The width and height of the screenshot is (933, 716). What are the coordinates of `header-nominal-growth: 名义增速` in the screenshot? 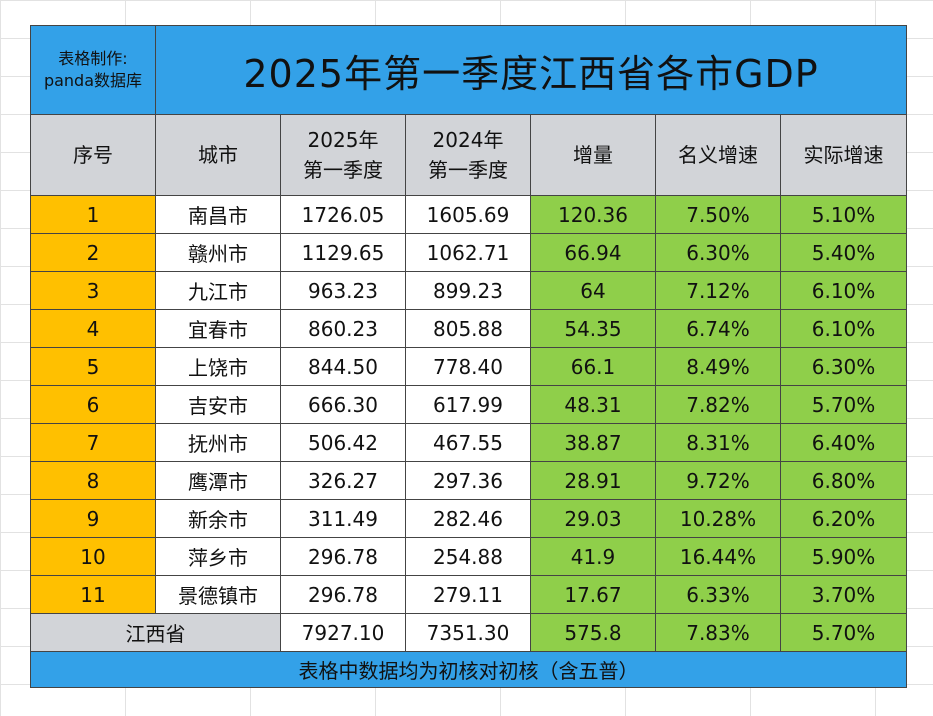 It's located at (718, 155).